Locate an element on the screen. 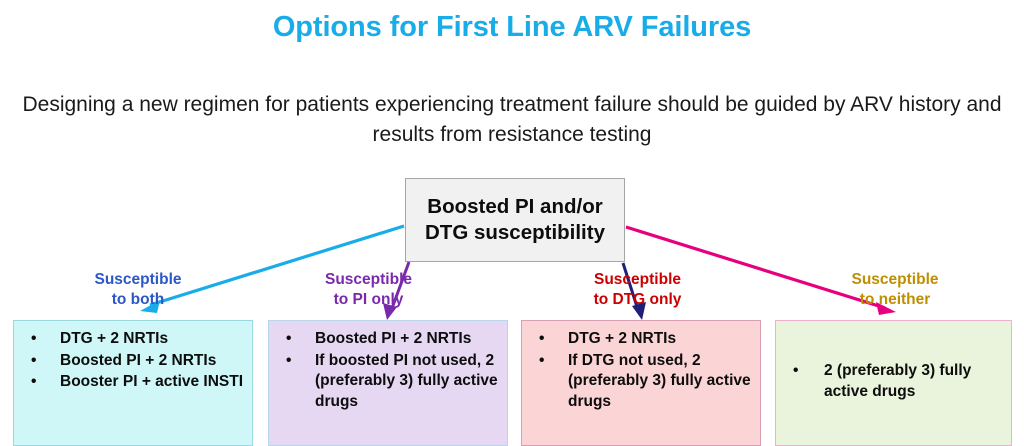  option-box-neither: • 2 (preferably 3) fully active drugs is located at coordinates (893, 383).